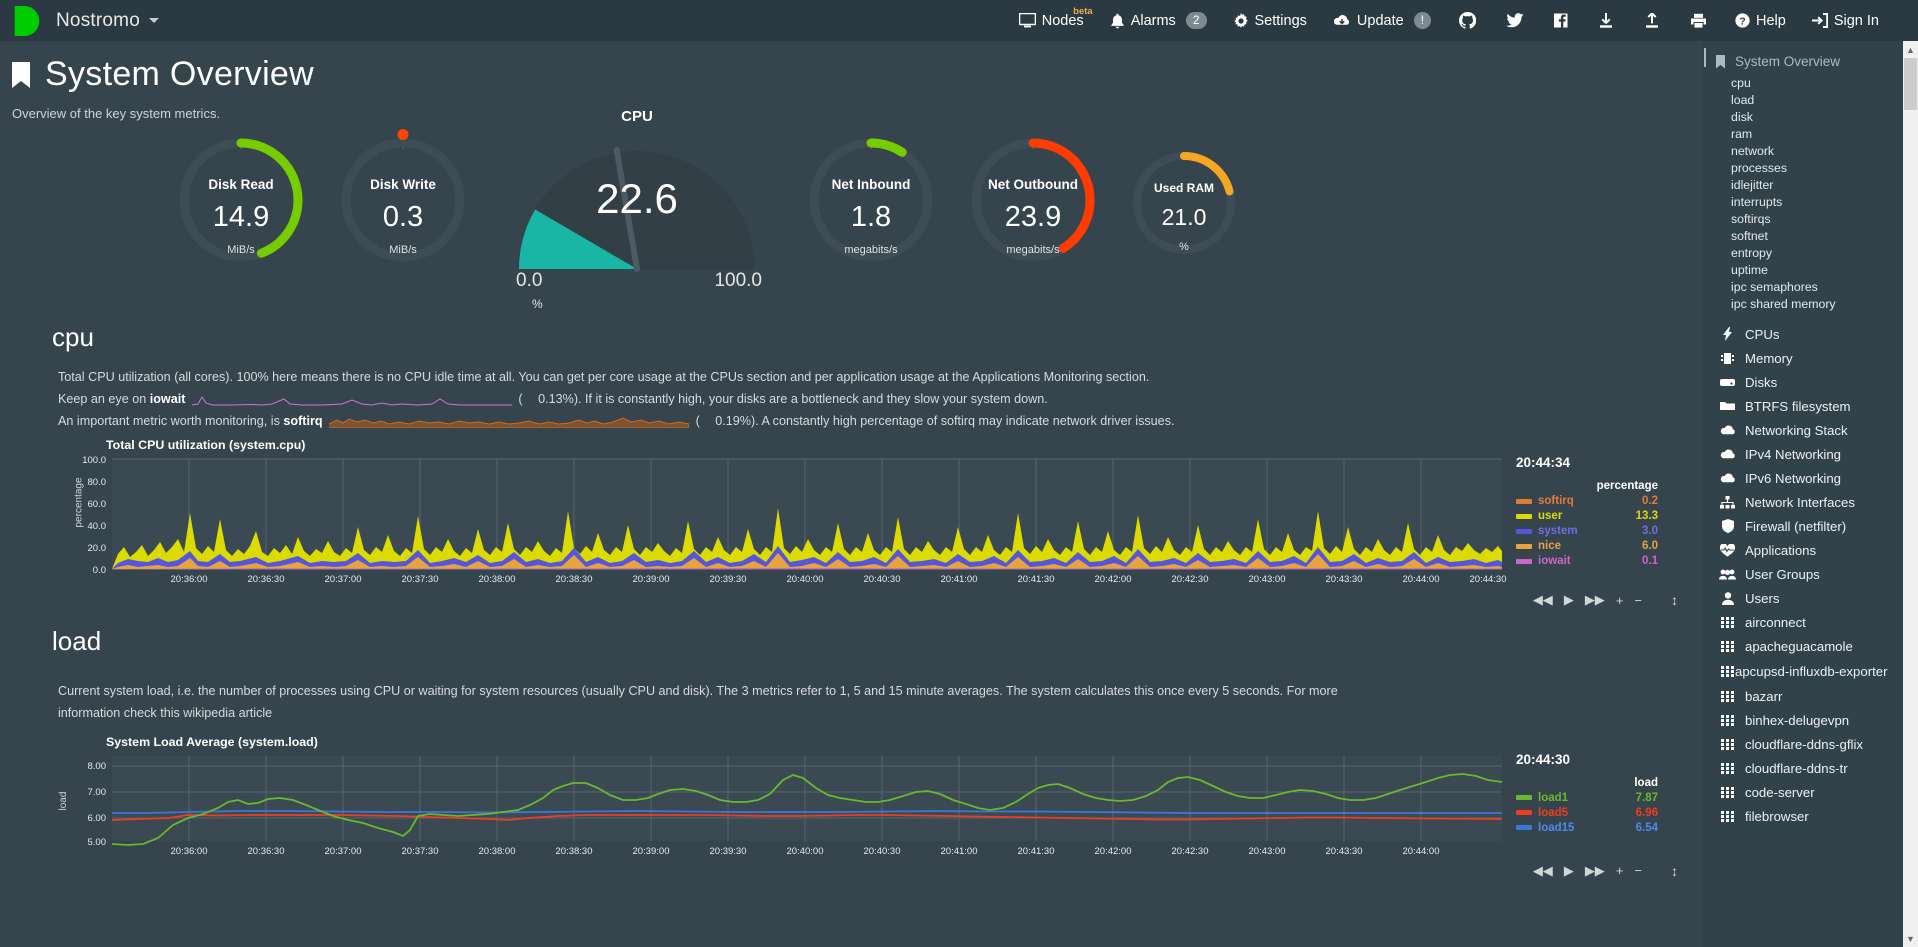  What do you see at coordinates (1727, 769) in the screenshot?
I see `grid-icon` at bounding box center [1727, 769].